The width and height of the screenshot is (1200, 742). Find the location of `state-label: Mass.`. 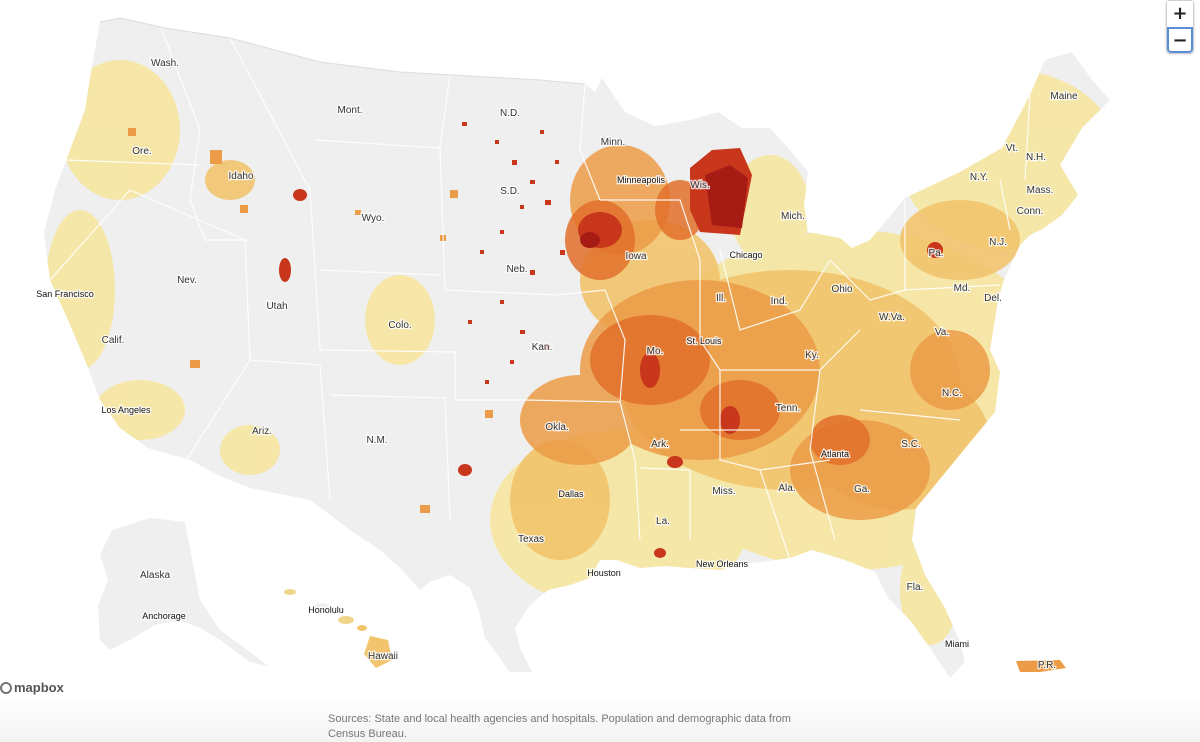

state-label: Mass. is located at coordinates (1040, 190).